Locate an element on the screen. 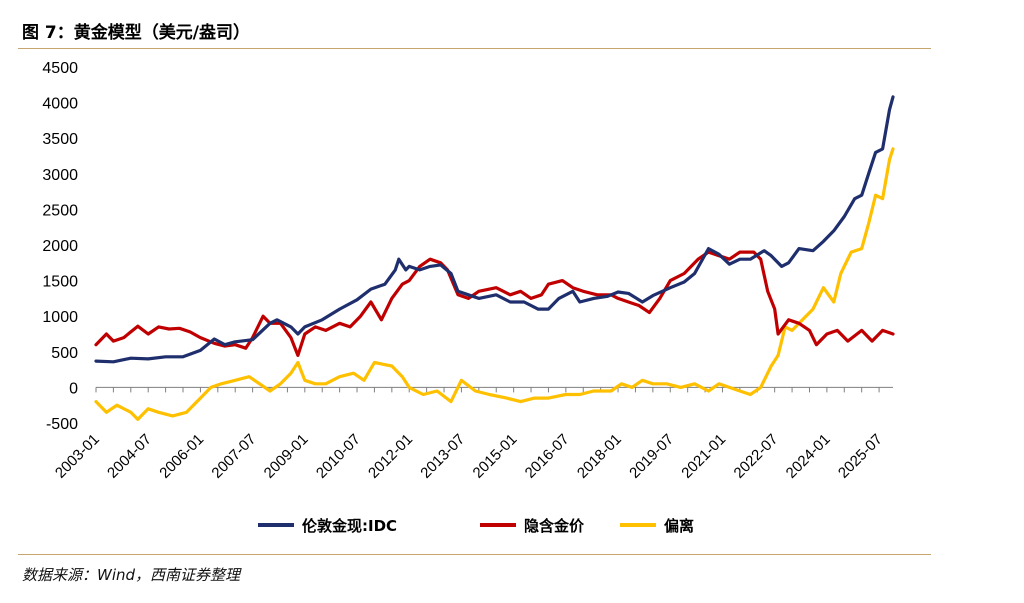  y-tick-label: 2500 is located at coordinates (60, 210).